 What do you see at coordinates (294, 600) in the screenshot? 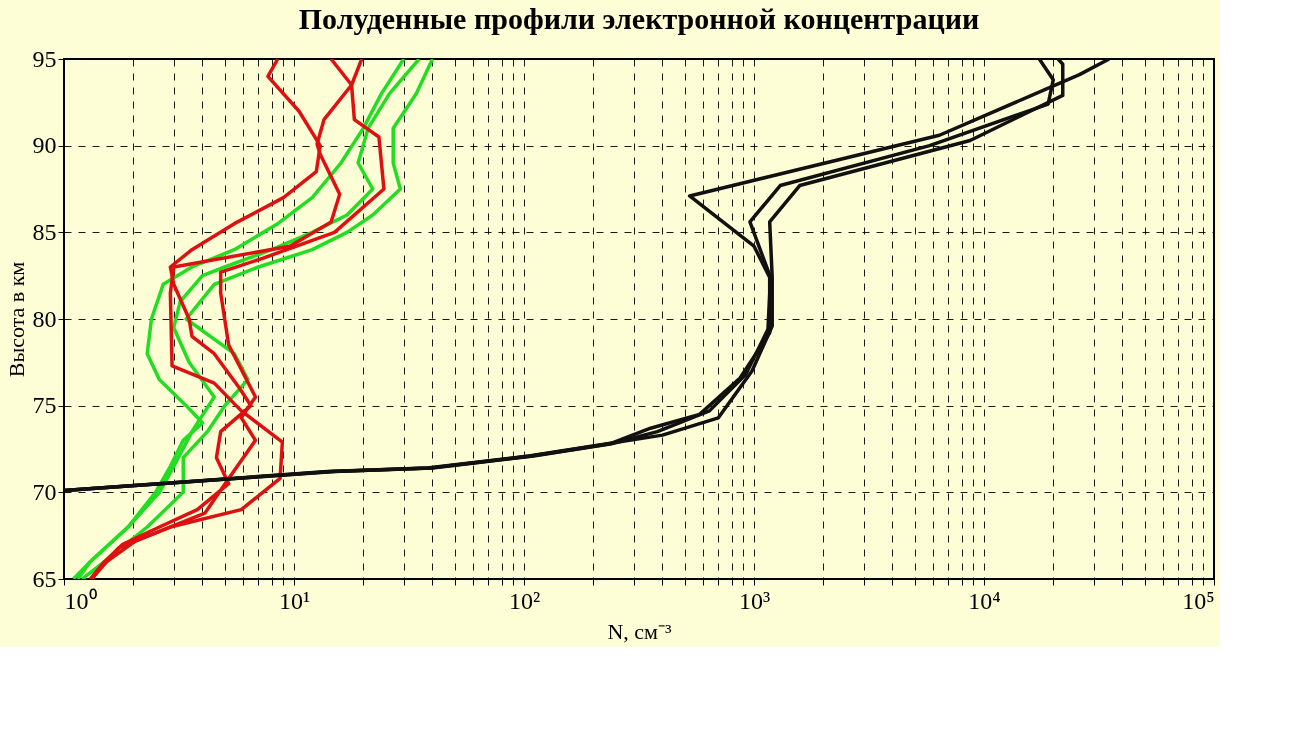
I see `x-tick-label: 10¹` at bounding box center [294, 600].